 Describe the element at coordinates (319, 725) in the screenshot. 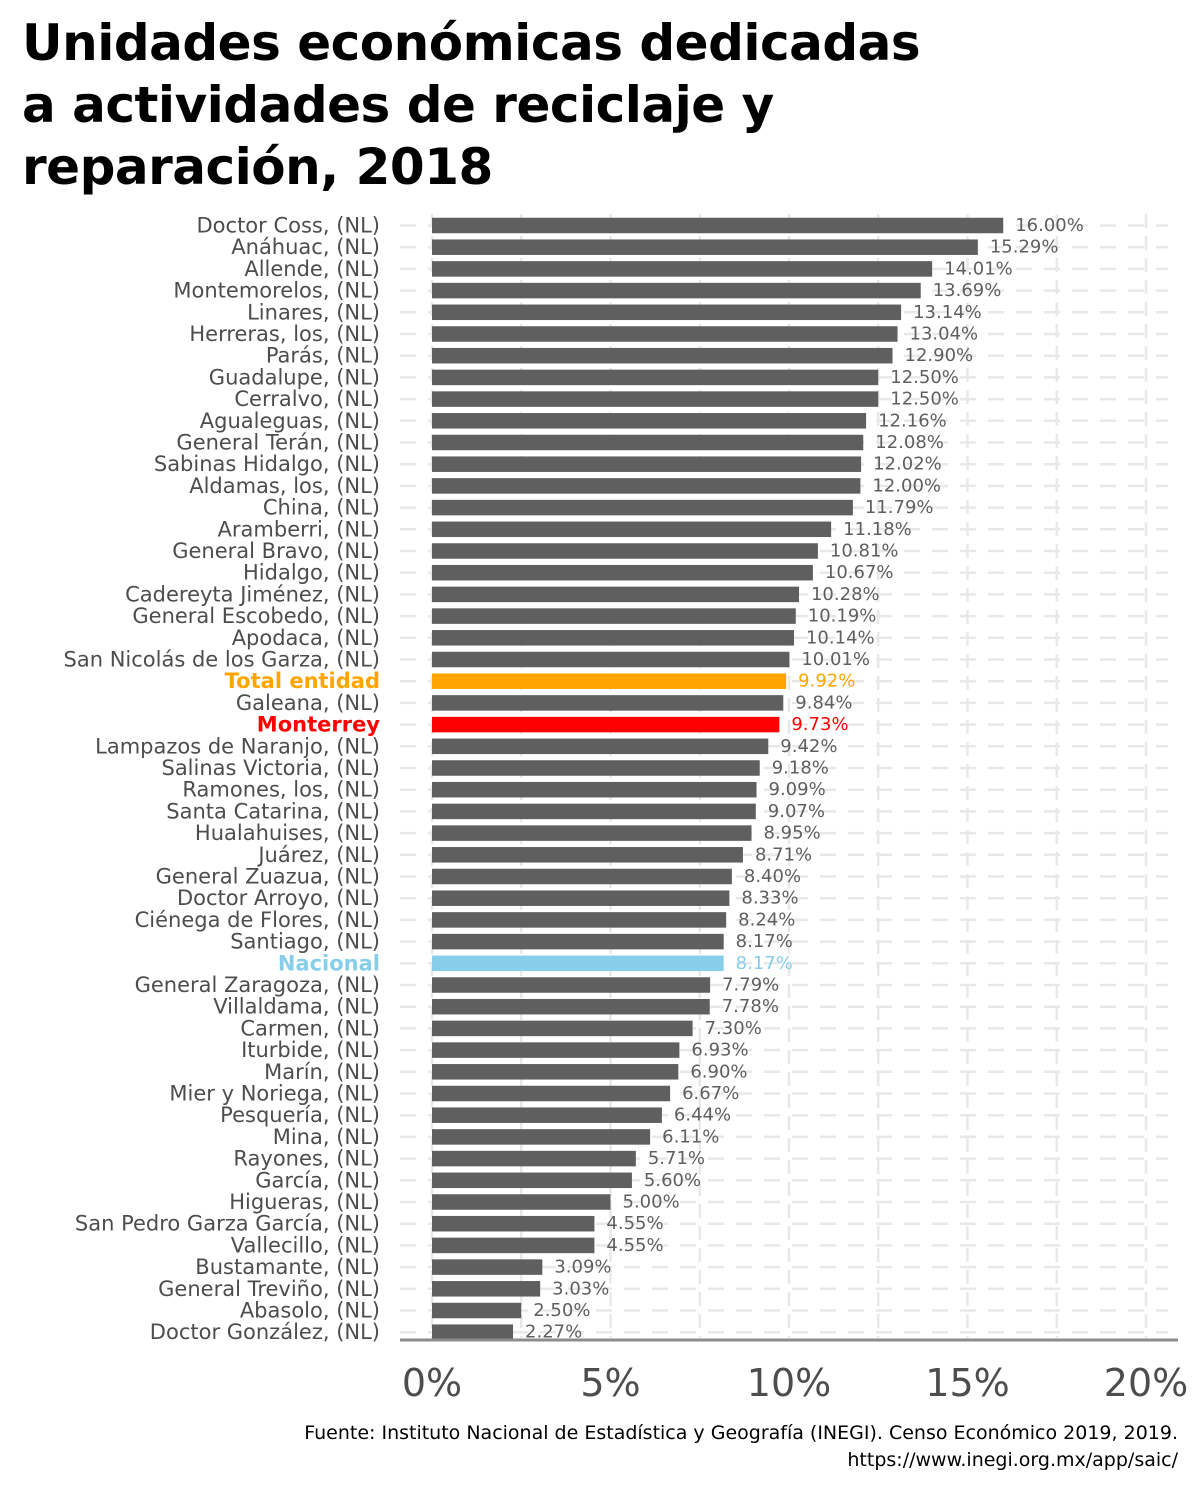

I see `category-label-monterrey: Monterrey` at that location.